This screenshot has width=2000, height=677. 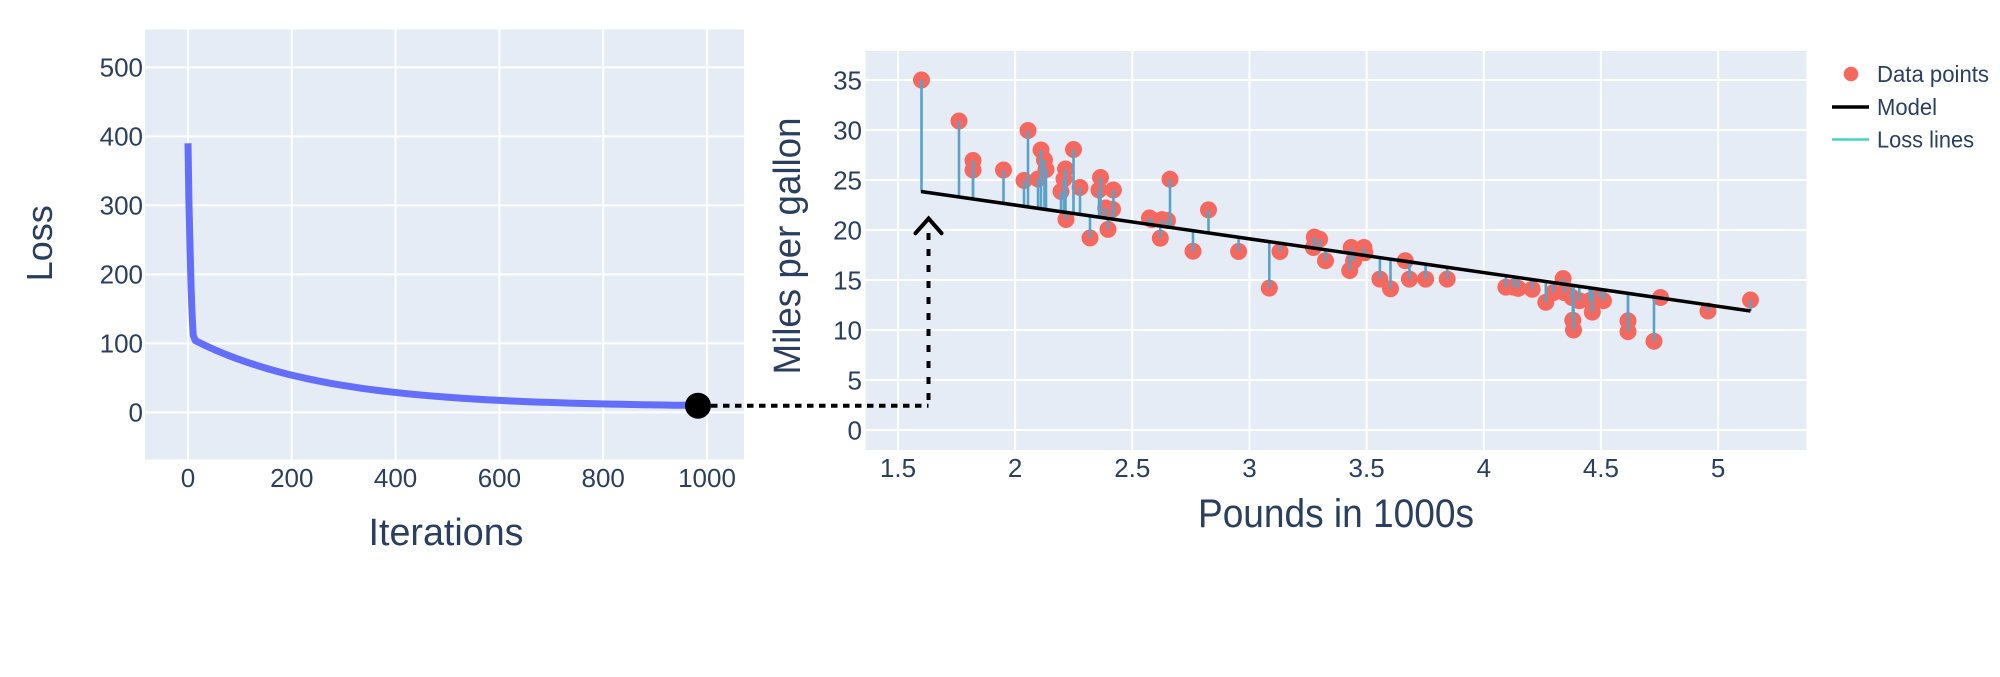 What do you see at coordinates (499, 478) in the screenshot?
I see `svg-text: 600` at bounding box center [499, 478].